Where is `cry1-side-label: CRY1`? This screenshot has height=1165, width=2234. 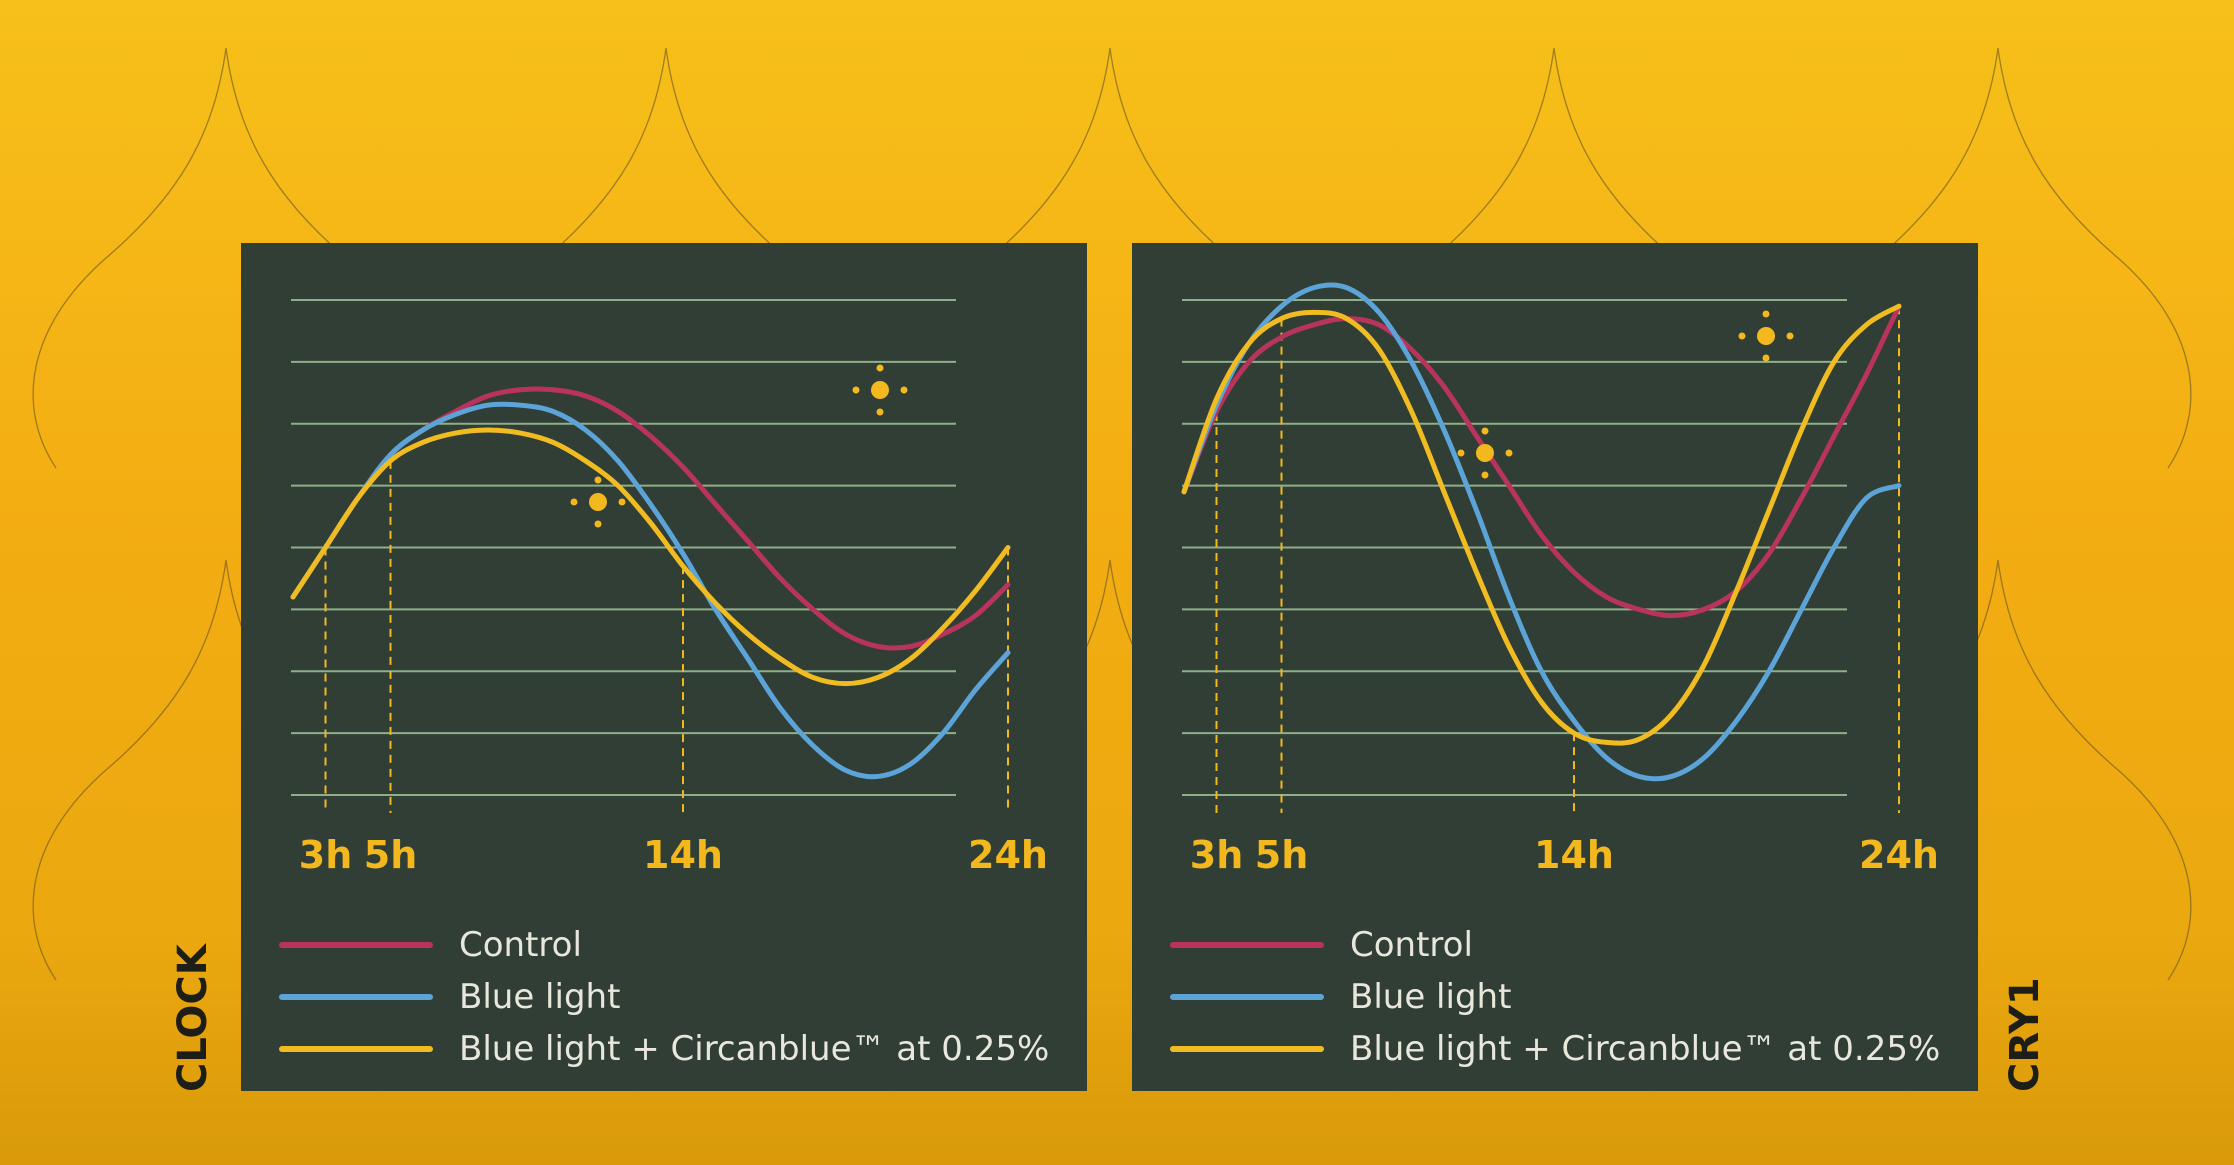
cry1-side-label: CRY1 is located at coordinates (2025, 1034).